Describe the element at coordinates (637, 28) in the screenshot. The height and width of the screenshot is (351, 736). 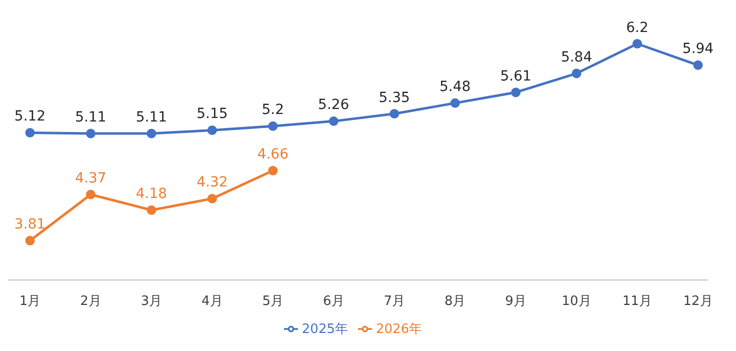
I see `data-label: 6.2` at that location.